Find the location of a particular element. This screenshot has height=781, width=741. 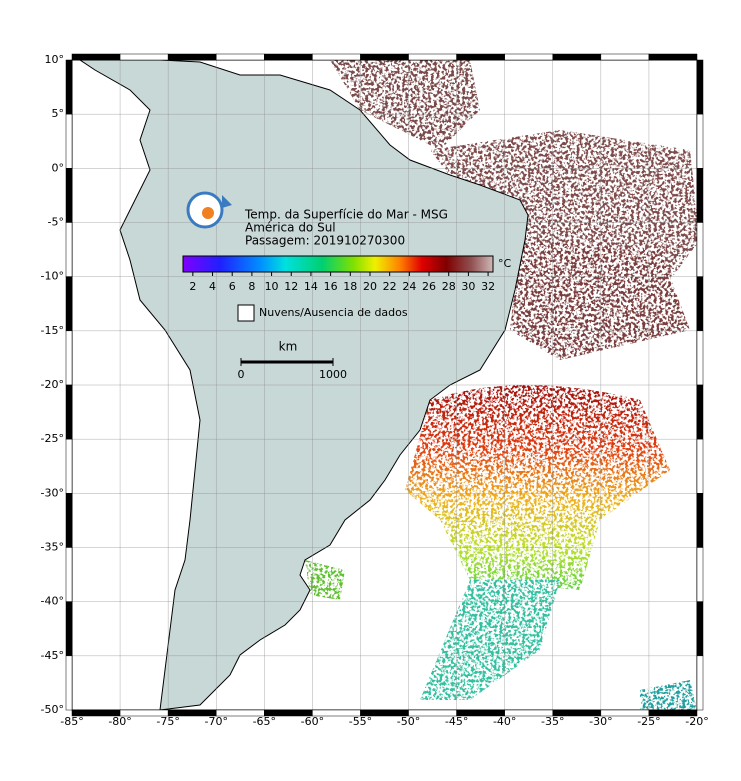

title-line: América do Sul is located at coordinates (290, 228).